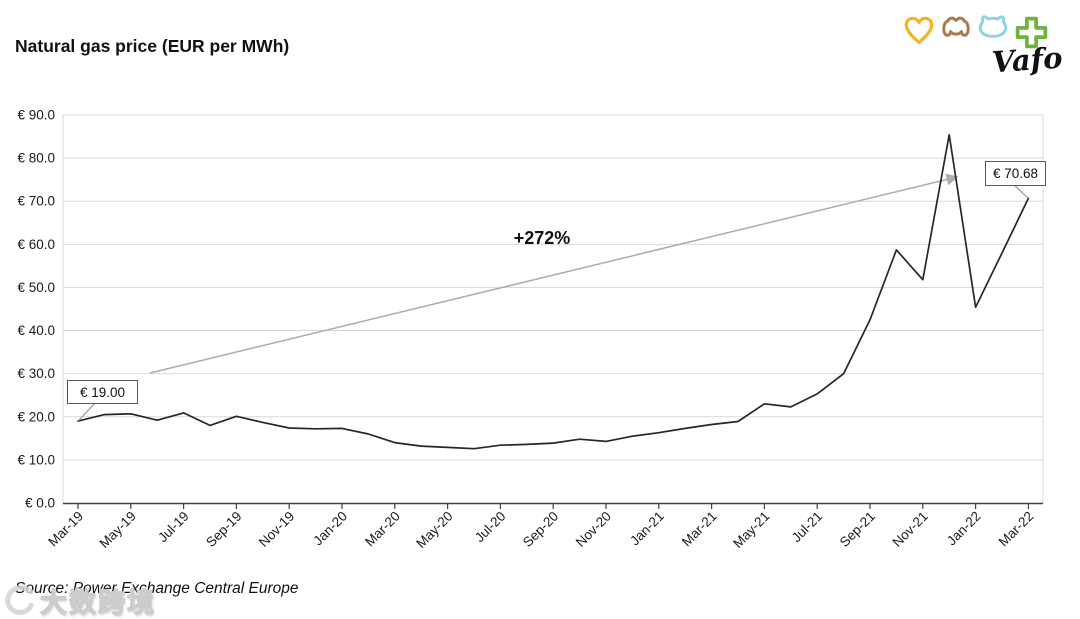 Image resolution: width=1080 pixels, height=619 pixels. What do you see at coordinates (36, 330) in the screenshot?
I see `y-tick-label: € 40.0` at bounding box center [36, 330].